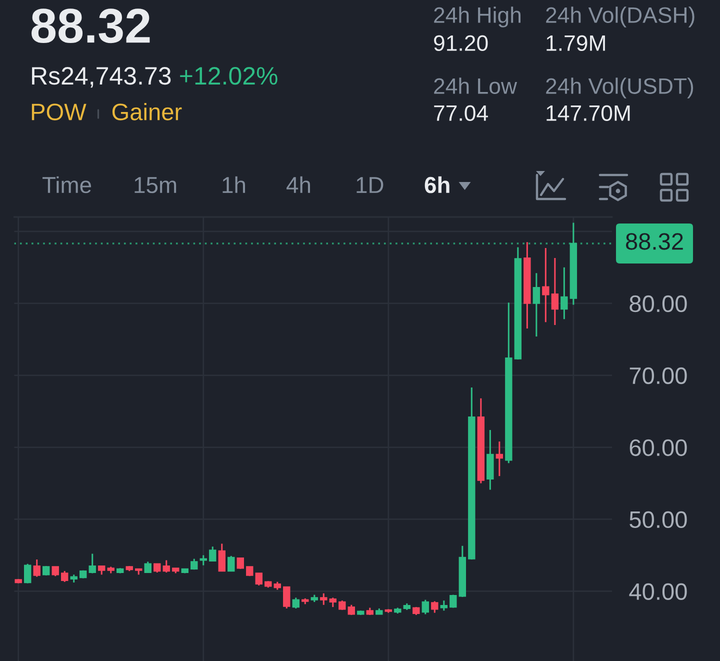 This screenshot has height=661, width=720. Describe the element at coordinates (298, 184) in the screenshot. I see `text: 4h` at that location.